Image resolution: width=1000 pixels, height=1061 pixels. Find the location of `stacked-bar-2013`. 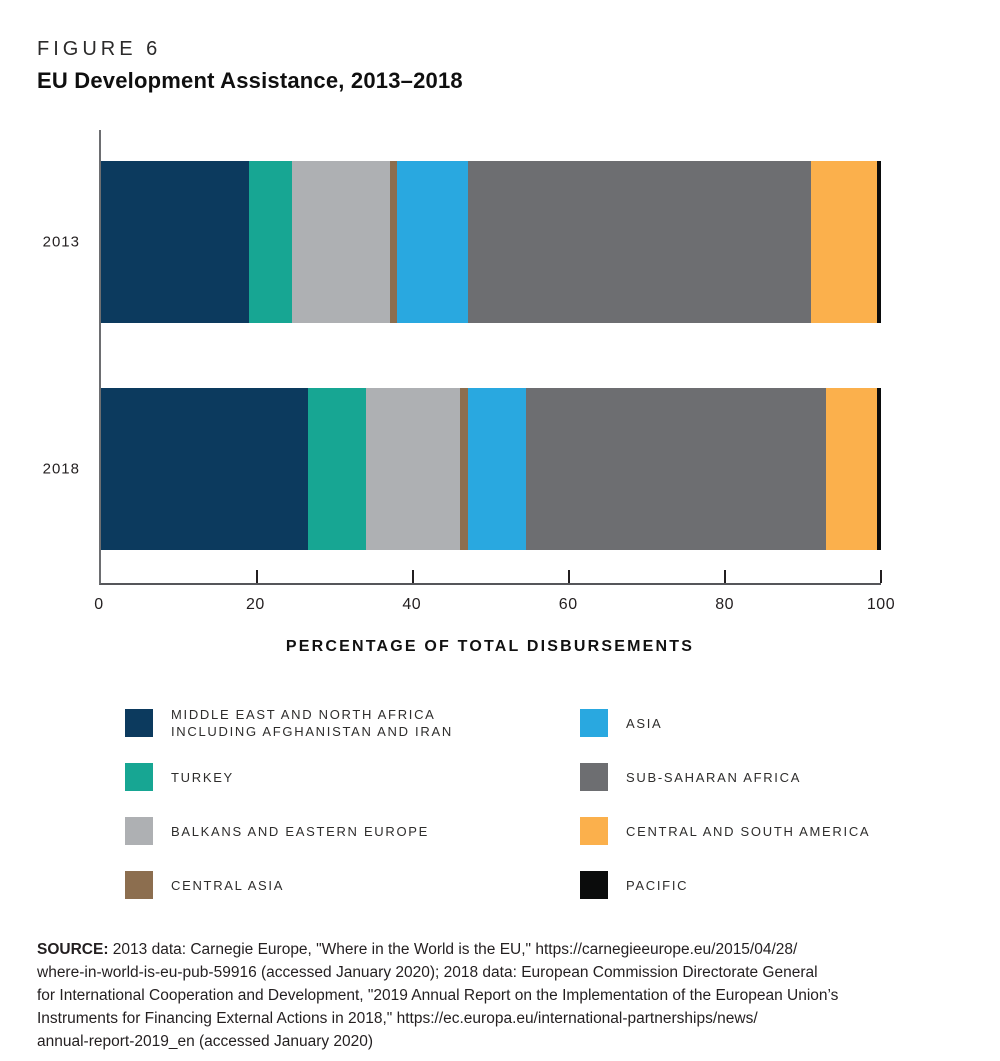

stacked-bar-2013 is located at coordinates (491, 242).